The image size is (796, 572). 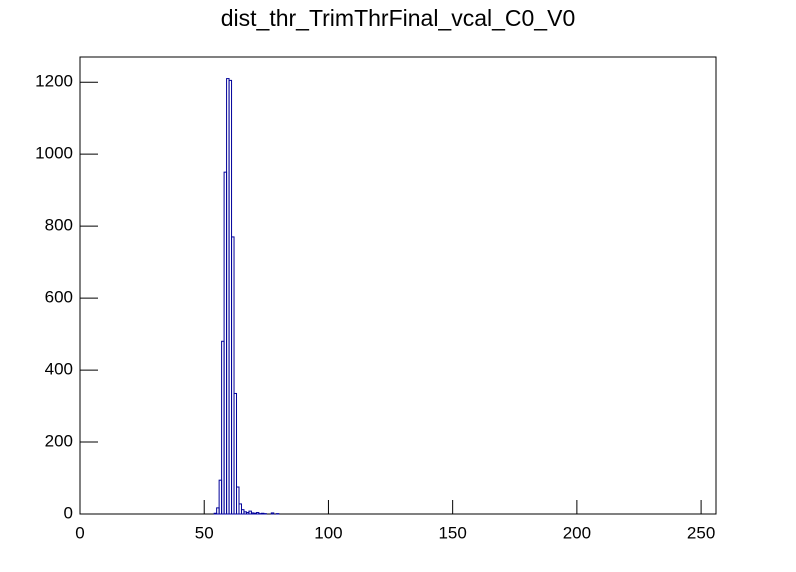 I want to click on y-tick-label: 400, so click(x=59, y=369).